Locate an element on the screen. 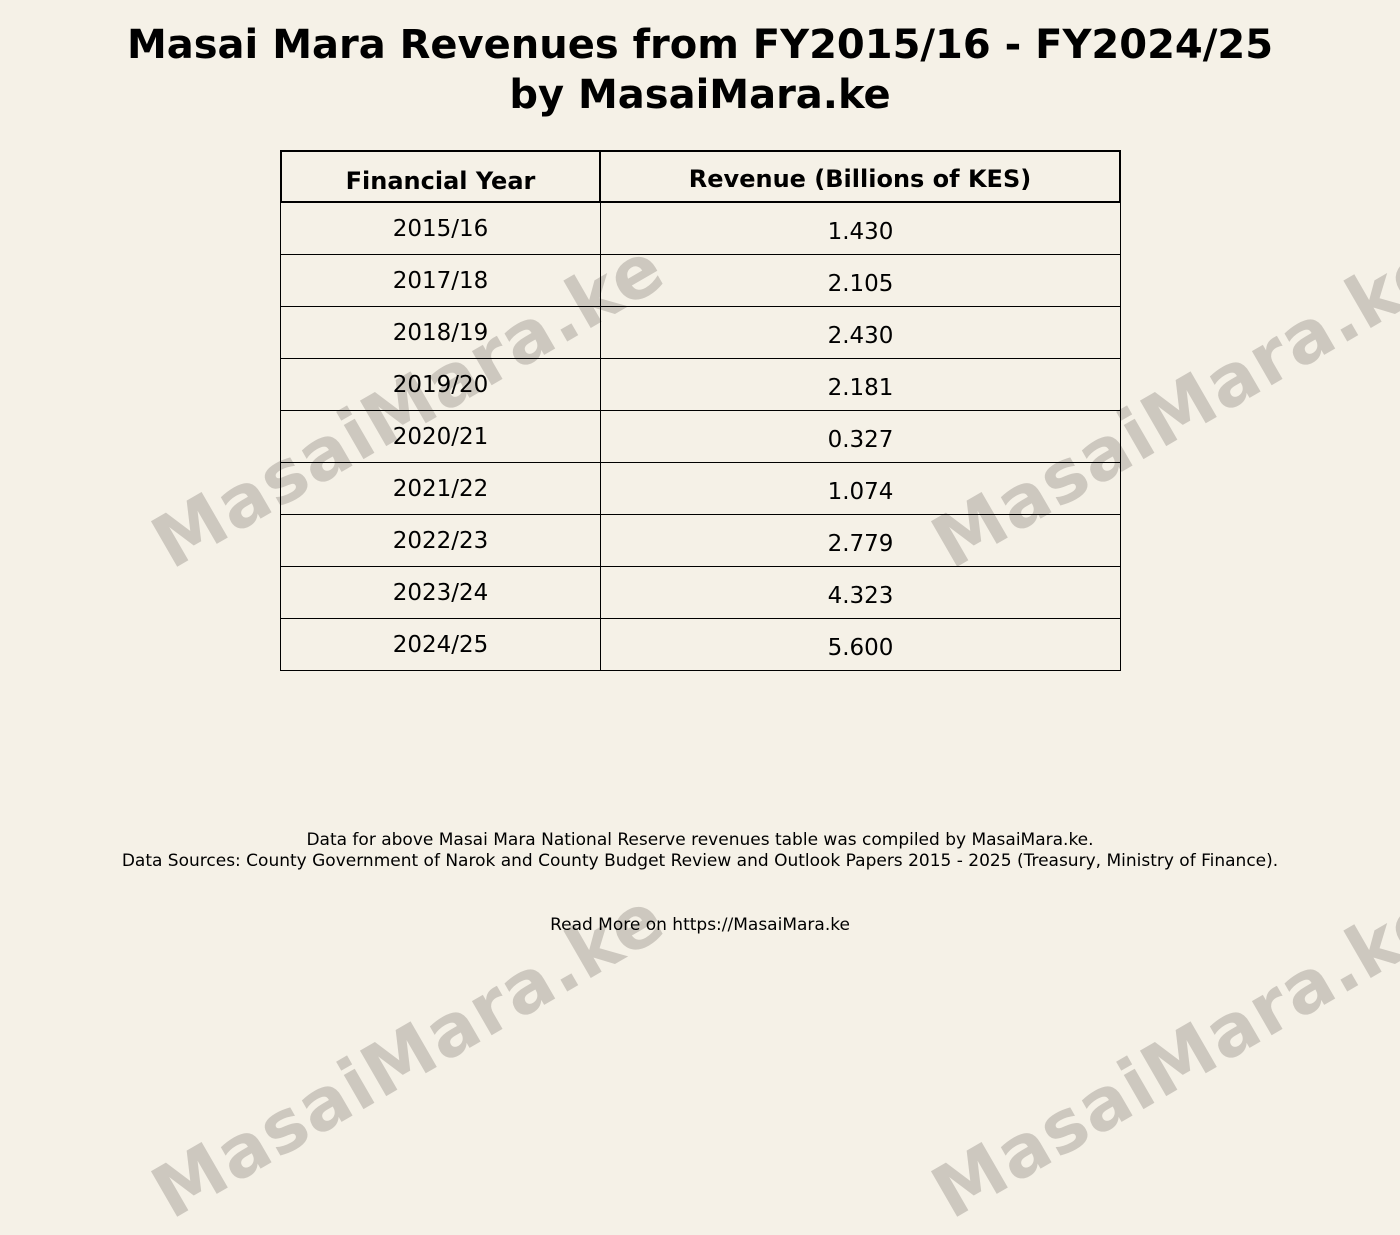  cell-year: 2023/24 is located at coordinates (440, 593).